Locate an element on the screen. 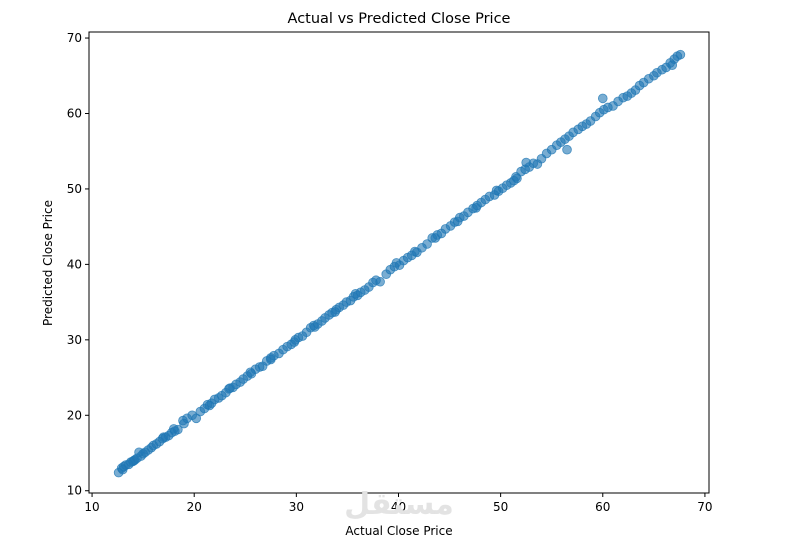 Image resolution: width=791 pixels, height=549 pixels. x-tick-label: 70 is located at coordinates (704, 507).